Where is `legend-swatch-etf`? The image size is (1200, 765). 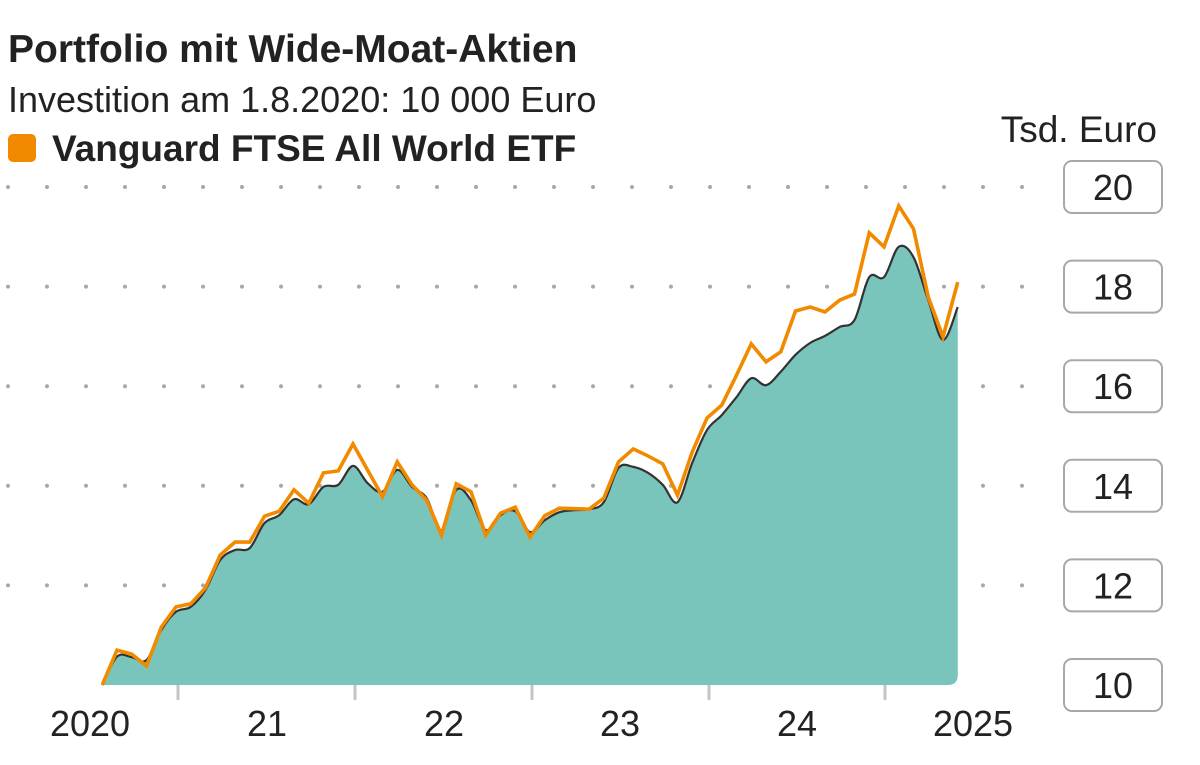 legend-swatch-etf is located at coordinates (22, 148).